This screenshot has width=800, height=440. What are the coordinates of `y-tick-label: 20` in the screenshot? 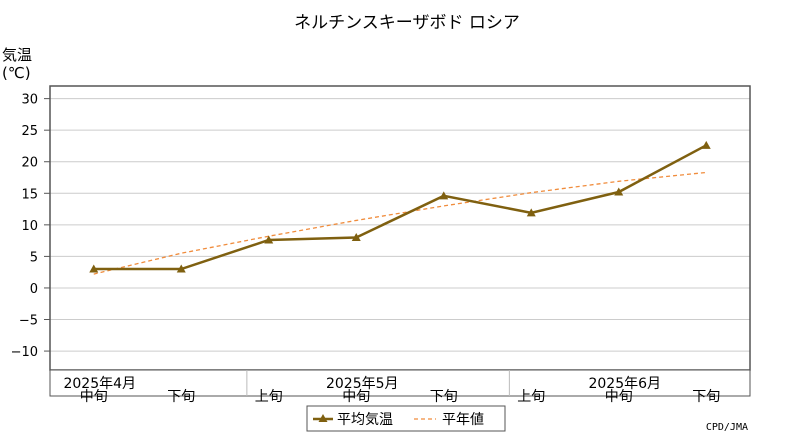 It's located at (29, 163).